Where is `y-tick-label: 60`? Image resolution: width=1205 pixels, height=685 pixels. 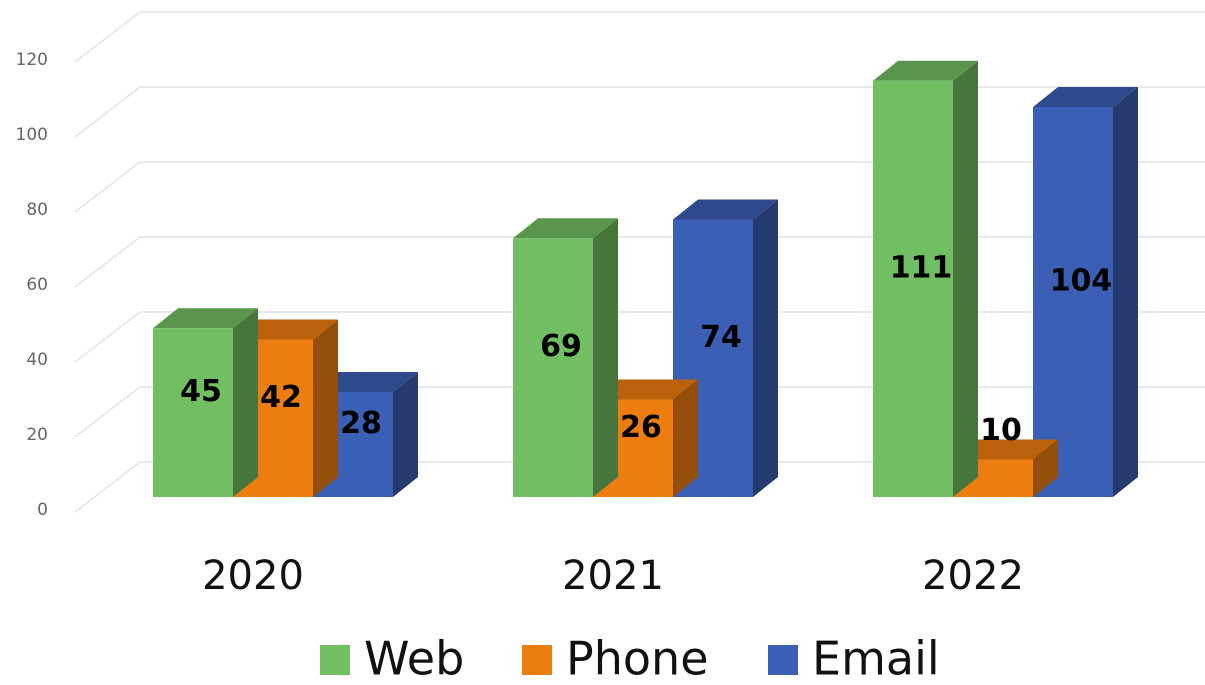 y-tick-label: 60 is located at coordinates (37, 285).